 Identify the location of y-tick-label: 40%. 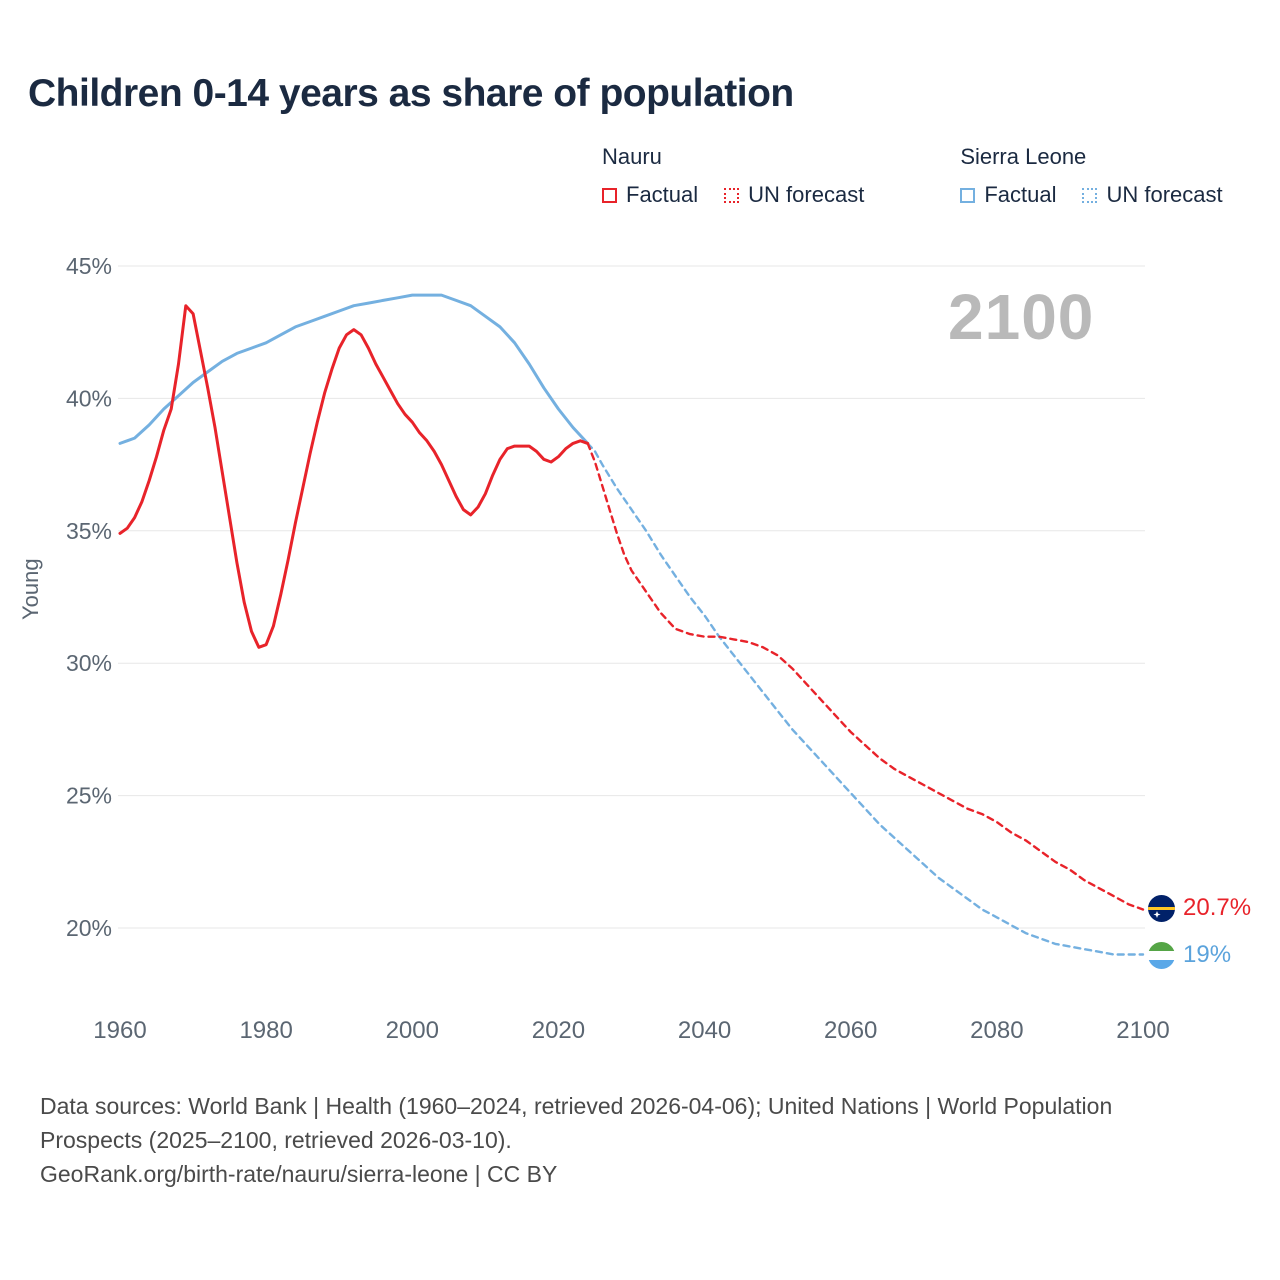
(89, 398).